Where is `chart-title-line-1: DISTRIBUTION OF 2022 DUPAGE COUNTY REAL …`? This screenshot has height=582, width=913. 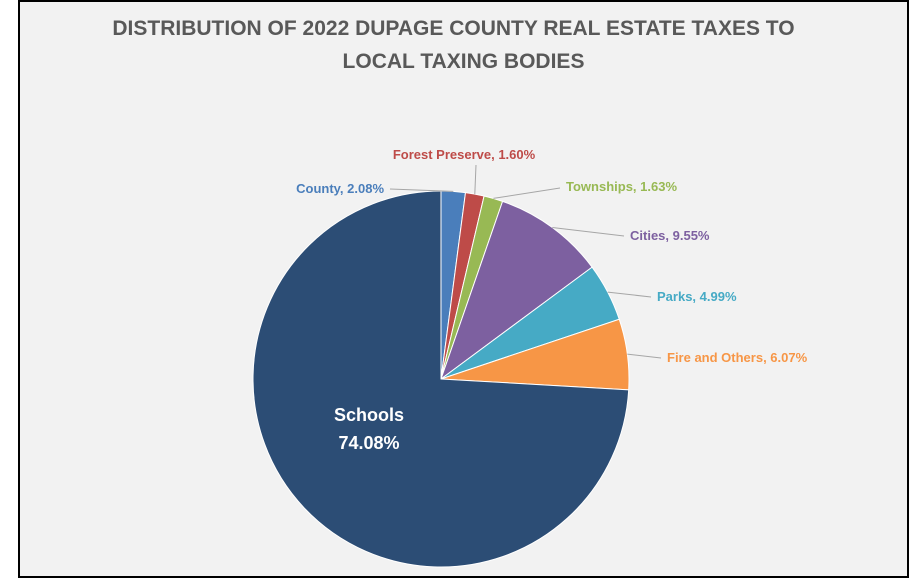
chart-title-line-1: DISTRIBUTION OF 2022 DUPAGE COUNTY REAL … is located at coordinates (453, 28).